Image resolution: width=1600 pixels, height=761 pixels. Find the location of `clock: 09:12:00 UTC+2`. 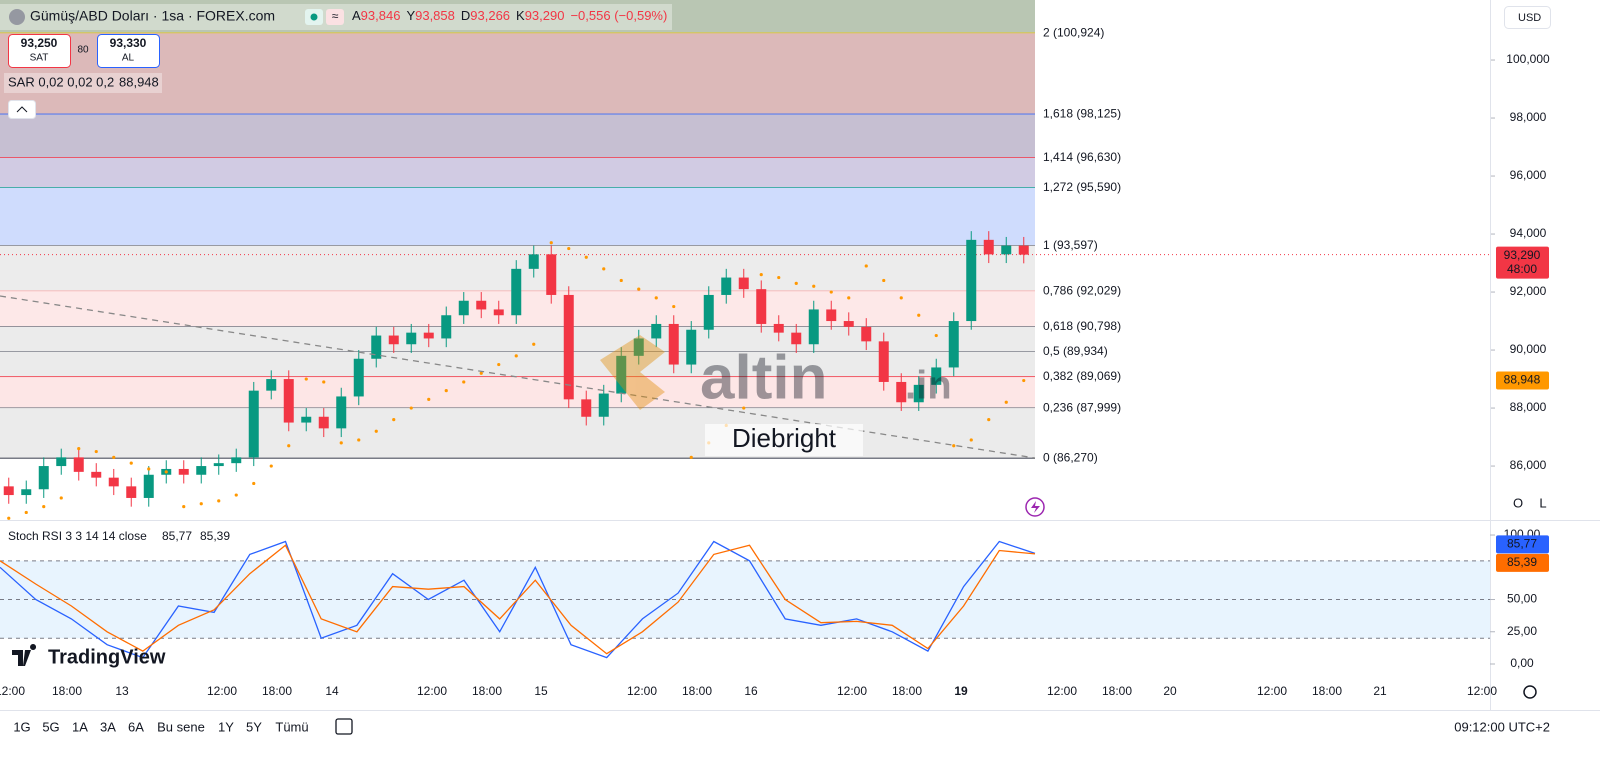

clock: 09:12:00 UTC+2 is located at coordinates (1502, 726).